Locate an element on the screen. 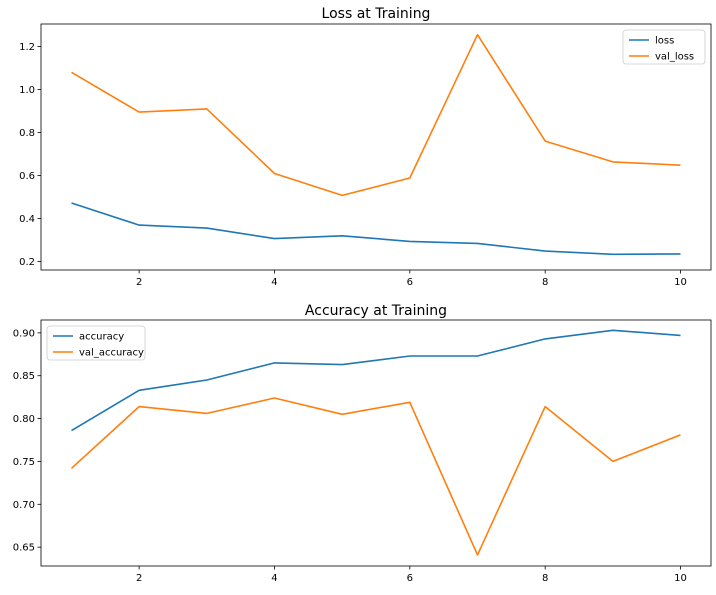 This screenshot has width=716, height=595. accuracy-chart-title: Accuracy at Training is located at coordinates (376, 311).